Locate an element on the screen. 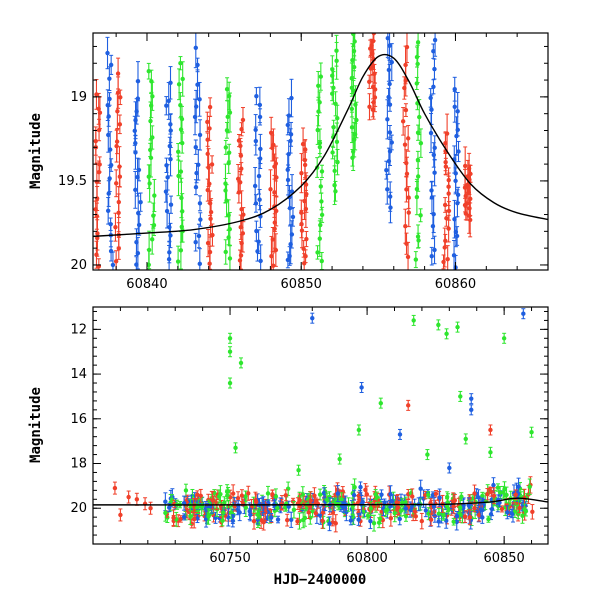 Image resolution: width=600 pixels, height=600 pixels. bottom-y-axis-title: Magnitude is located at coordinates (36, 425).